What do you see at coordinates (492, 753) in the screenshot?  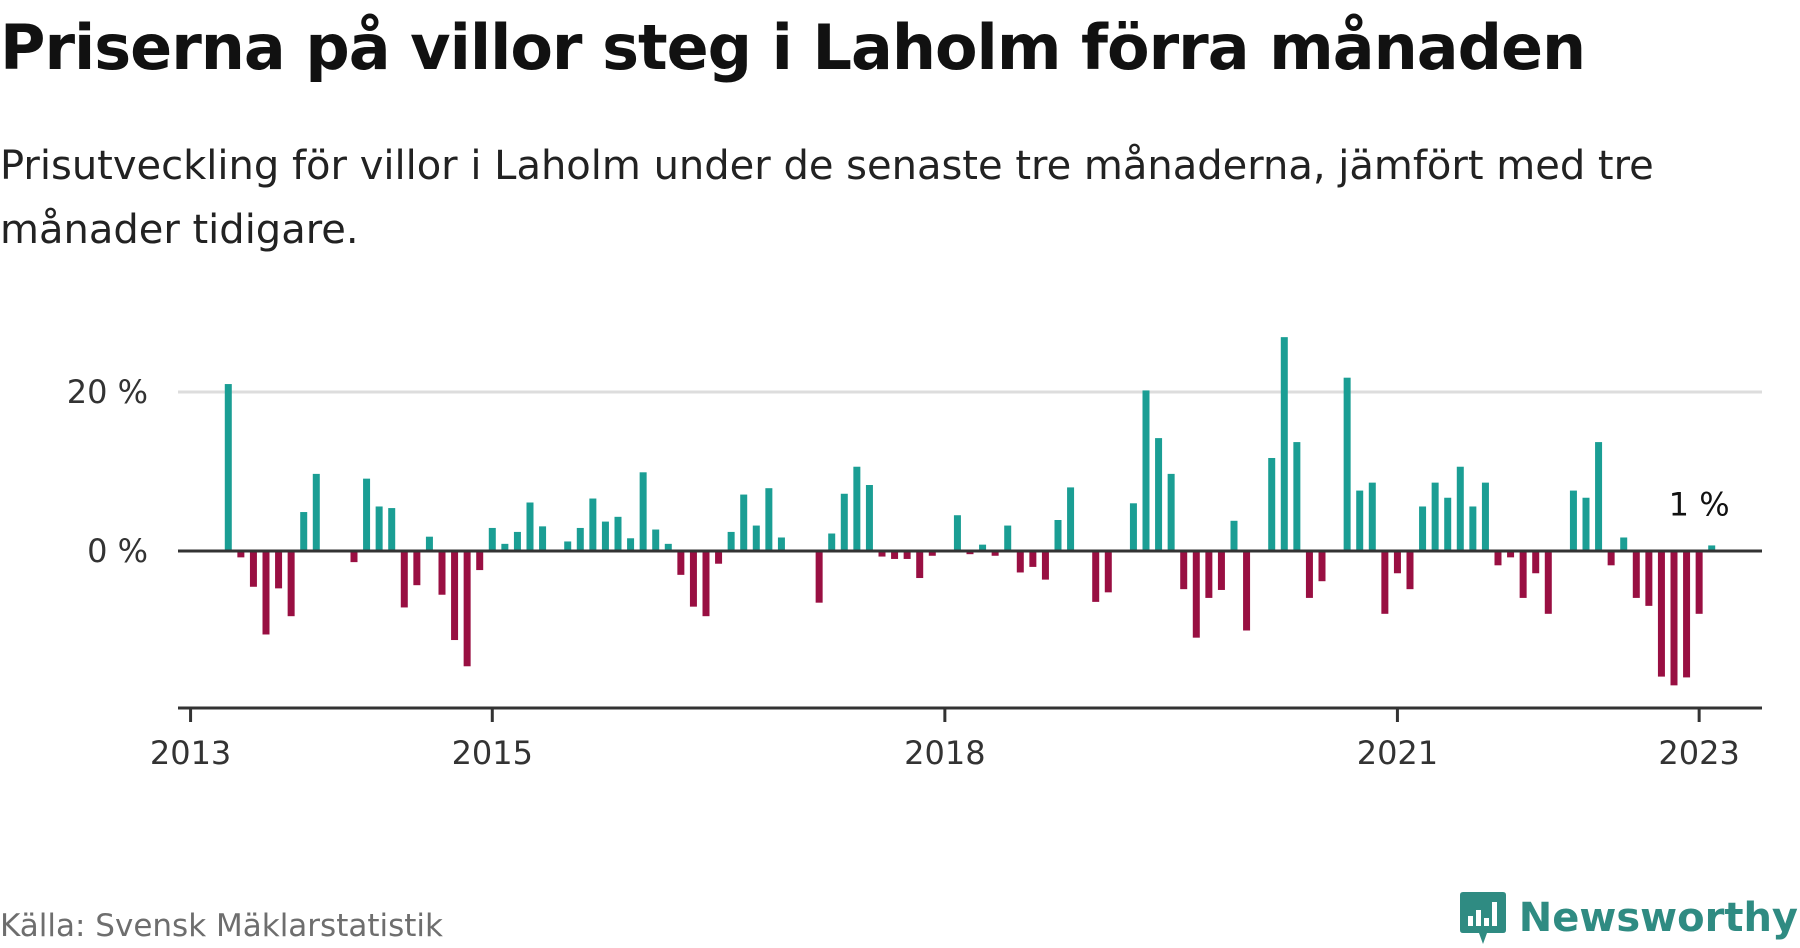 I see `x-tick-label: 2015` at bounding box center [492, 753].